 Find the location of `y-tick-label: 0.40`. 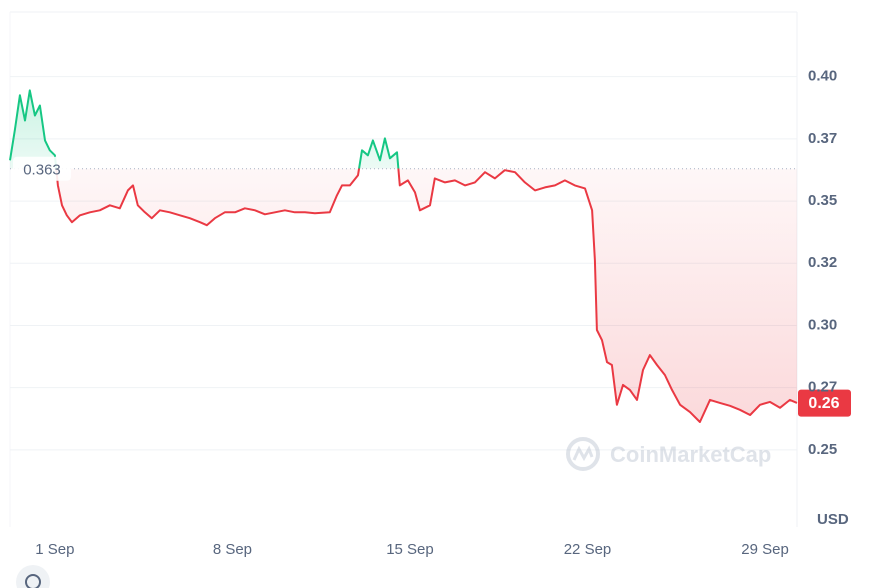

y-tick-label: 0.40 is located at coordinates (822, 76).